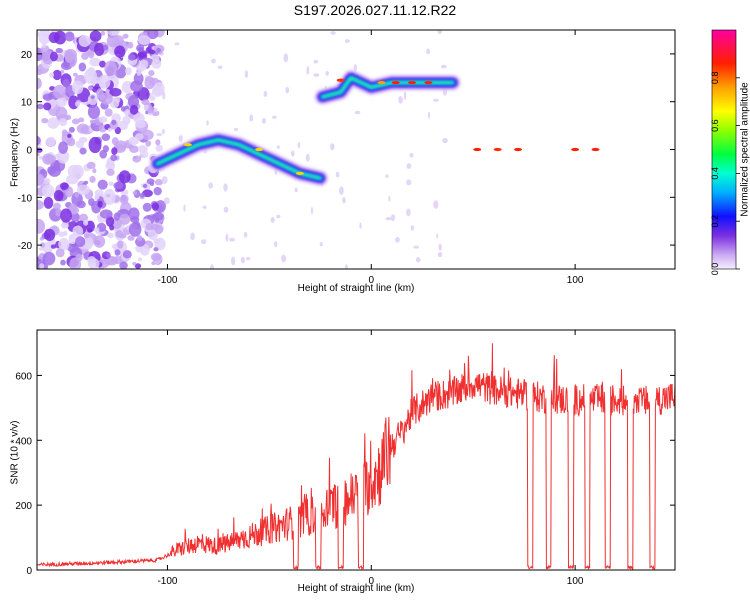 The image size is (750, 600). I want to click on spectrogram-y-axis-label: Frequency (Hz), so click(15, 152).